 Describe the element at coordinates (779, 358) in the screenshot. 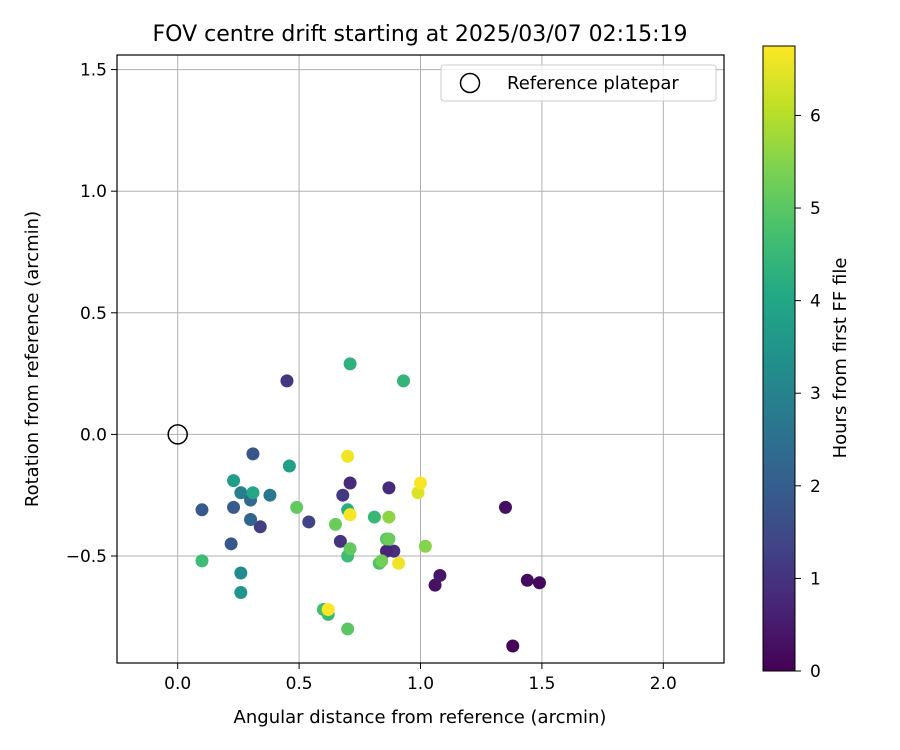

I see `colorbar-gradient` at that location.